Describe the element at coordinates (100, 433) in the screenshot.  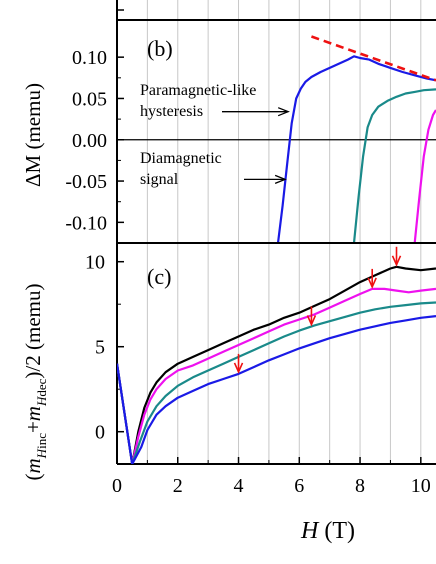
I see `panel-c-ytick-label: 0` at that location.